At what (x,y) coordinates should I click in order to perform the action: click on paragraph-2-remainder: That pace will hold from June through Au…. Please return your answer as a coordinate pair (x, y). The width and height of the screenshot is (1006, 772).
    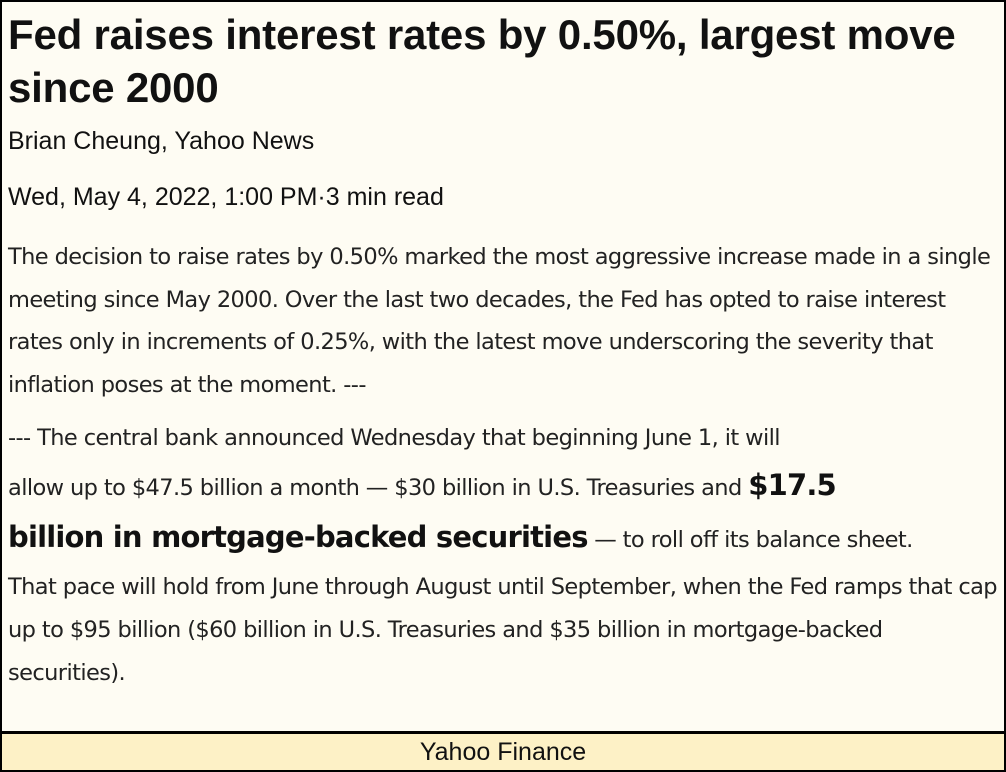
    Looking at the image, I should click on (503, 630).